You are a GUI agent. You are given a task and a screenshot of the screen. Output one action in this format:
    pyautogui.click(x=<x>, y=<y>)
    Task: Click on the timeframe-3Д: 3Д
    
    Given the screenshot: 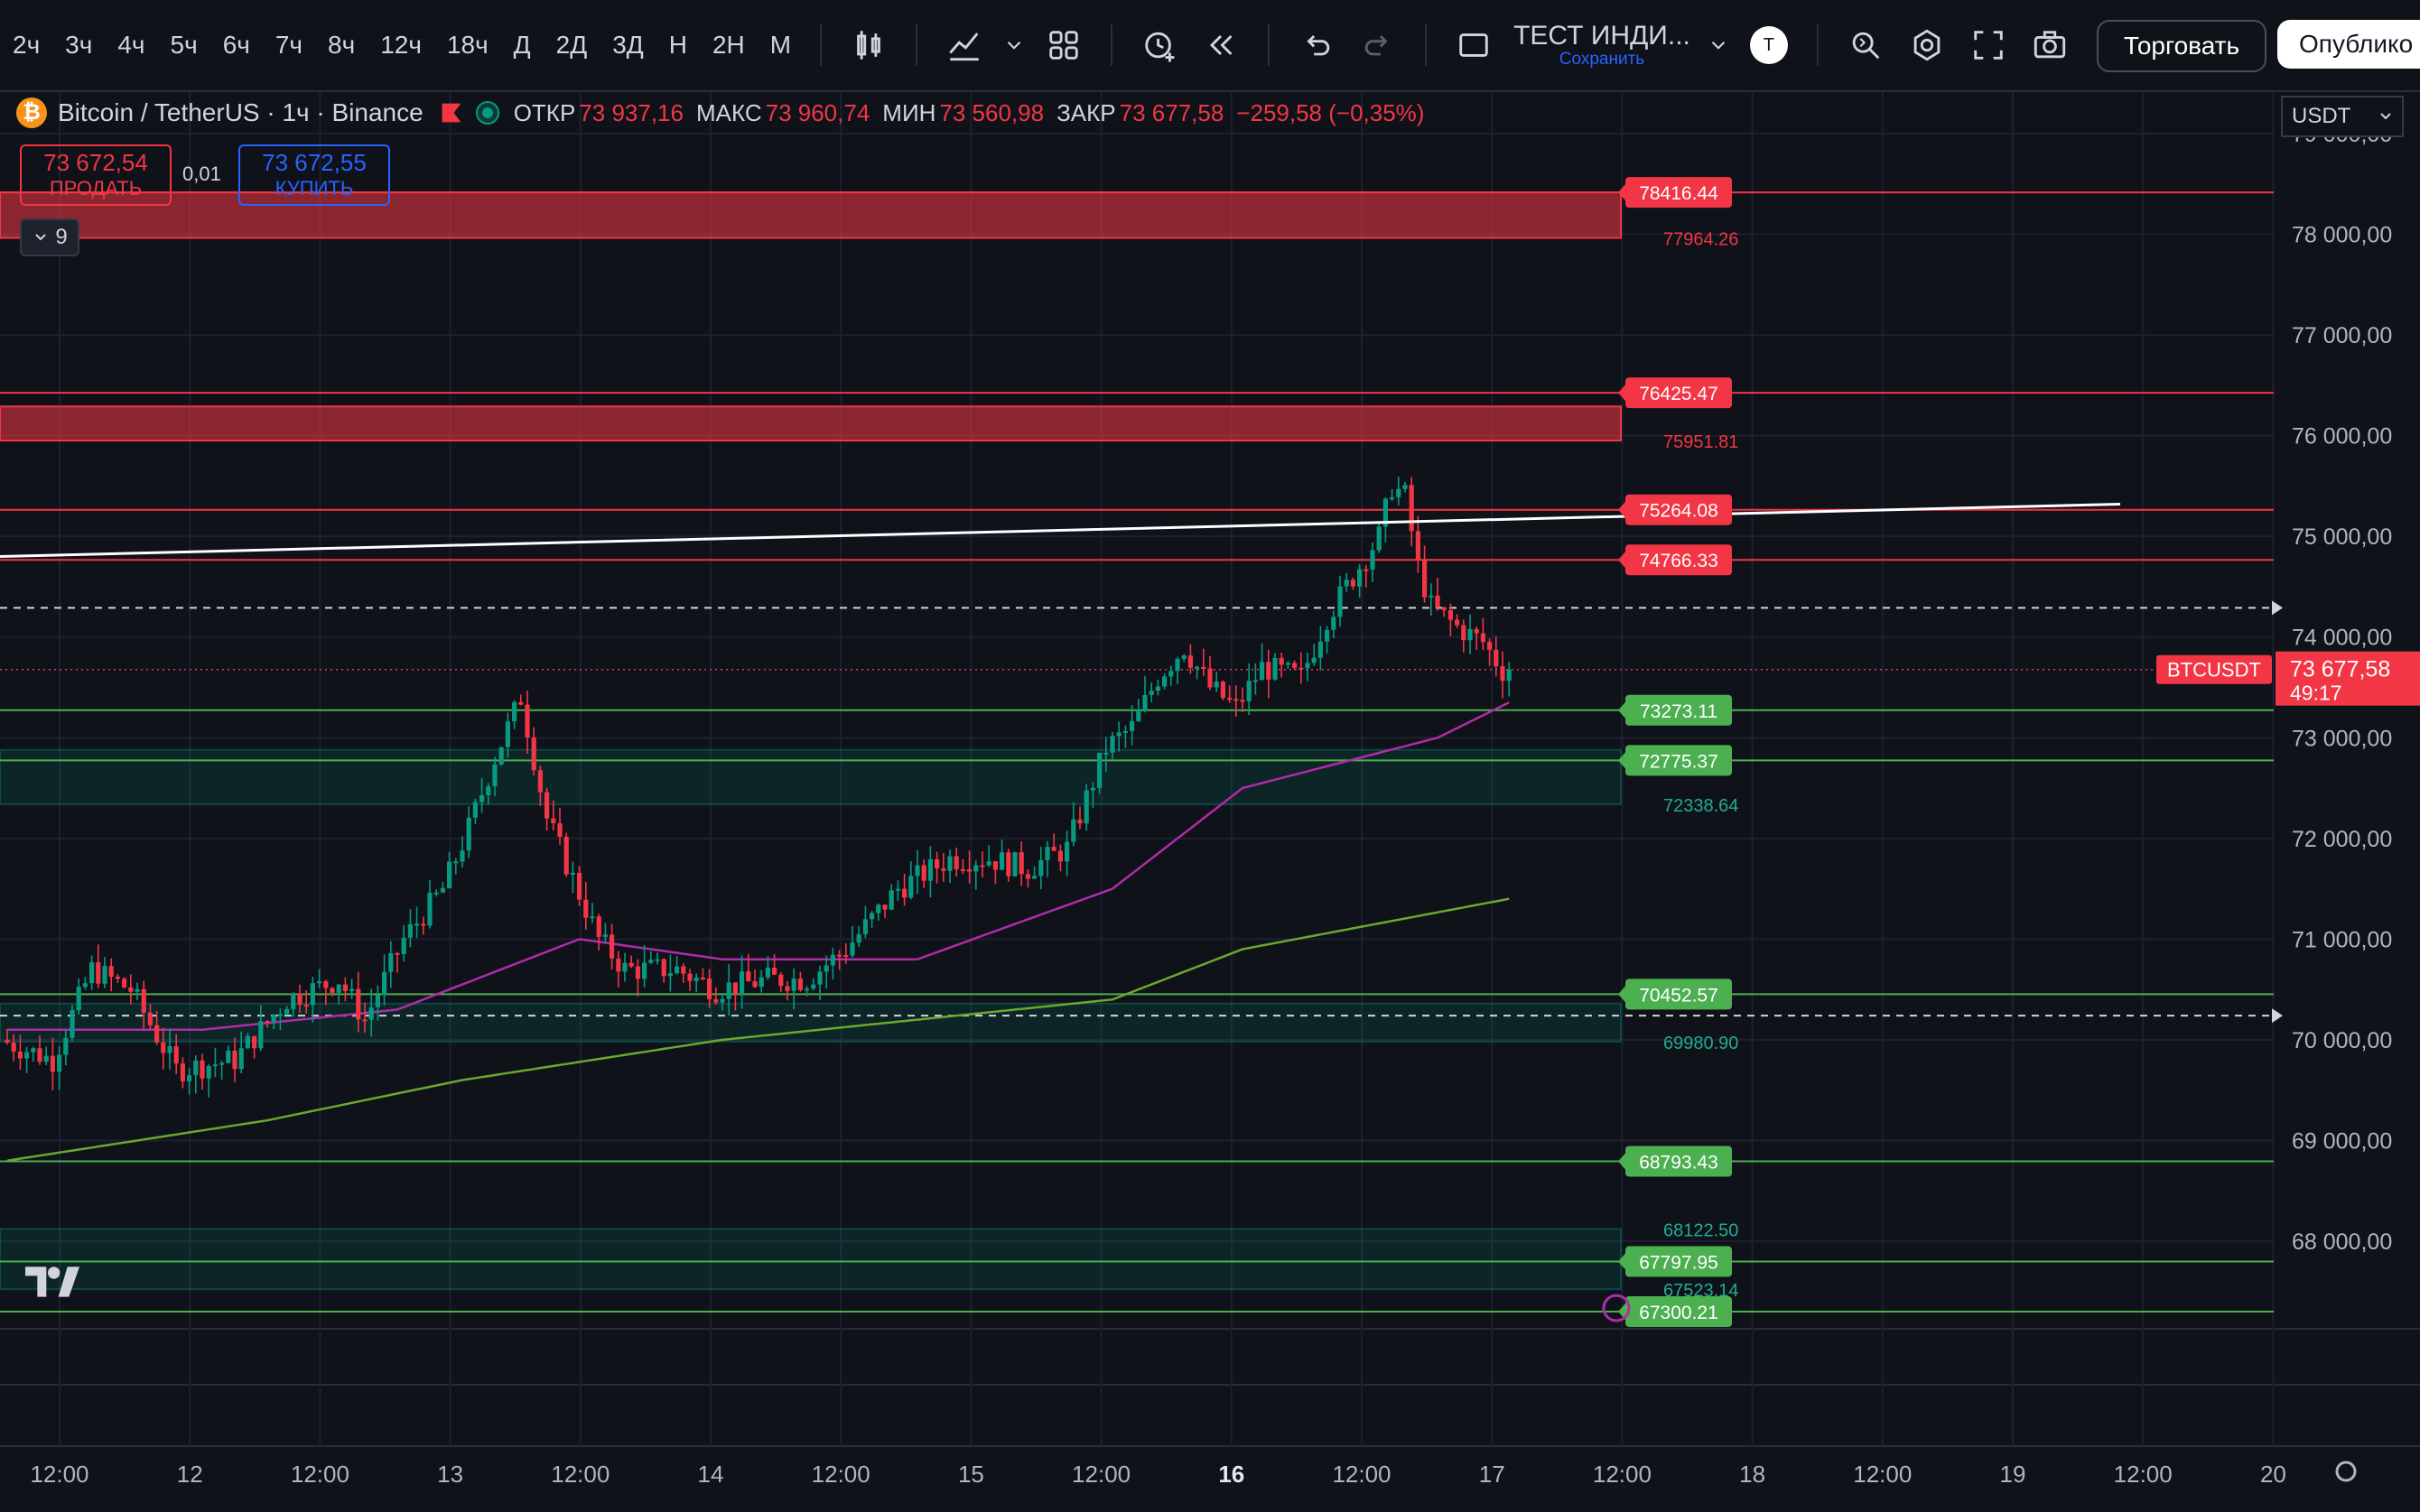 What is the action you would take?
    pyautogui.click(x=628, y=45)
    